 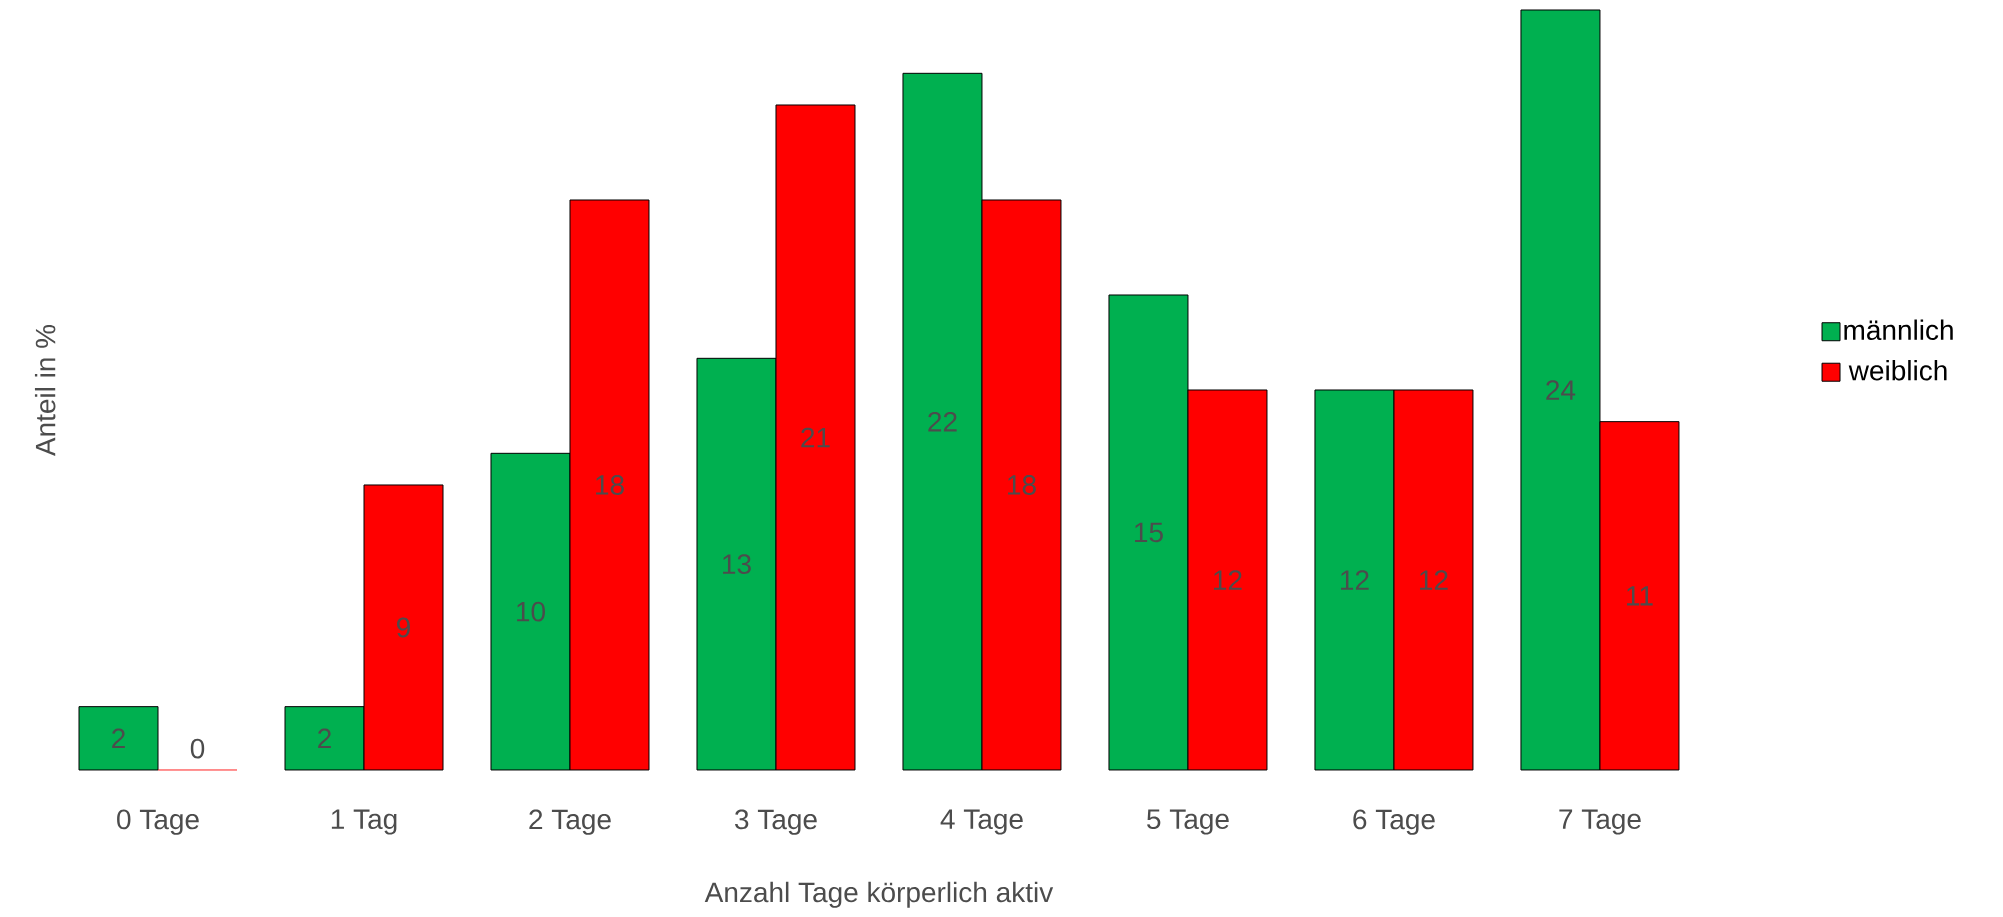 What do you see at coordinates (1561, 390) in the screenshot?
I see `data-label: 24` at bounding box center [1561, 390].